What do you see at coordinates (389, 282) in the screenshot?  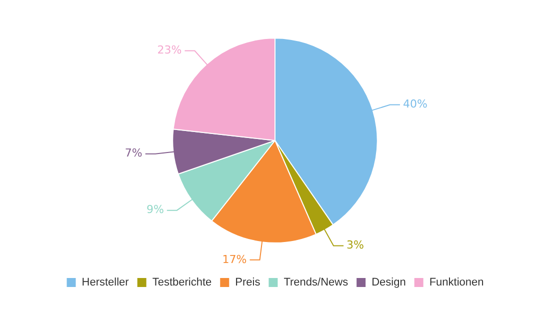 I see `legend-label: Design` at bounding box center [389, 282].